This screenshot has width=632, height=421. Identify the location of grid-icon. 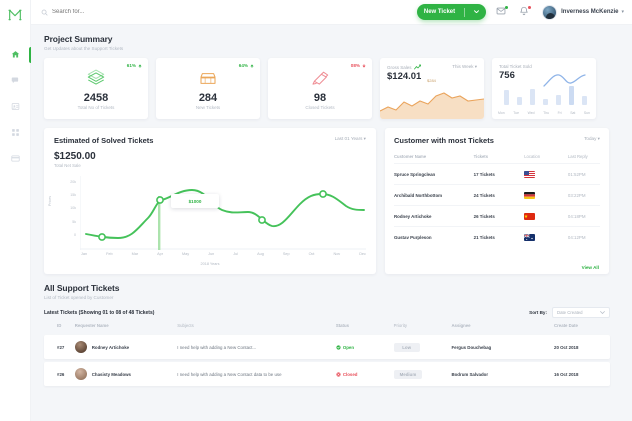
(15, 133).